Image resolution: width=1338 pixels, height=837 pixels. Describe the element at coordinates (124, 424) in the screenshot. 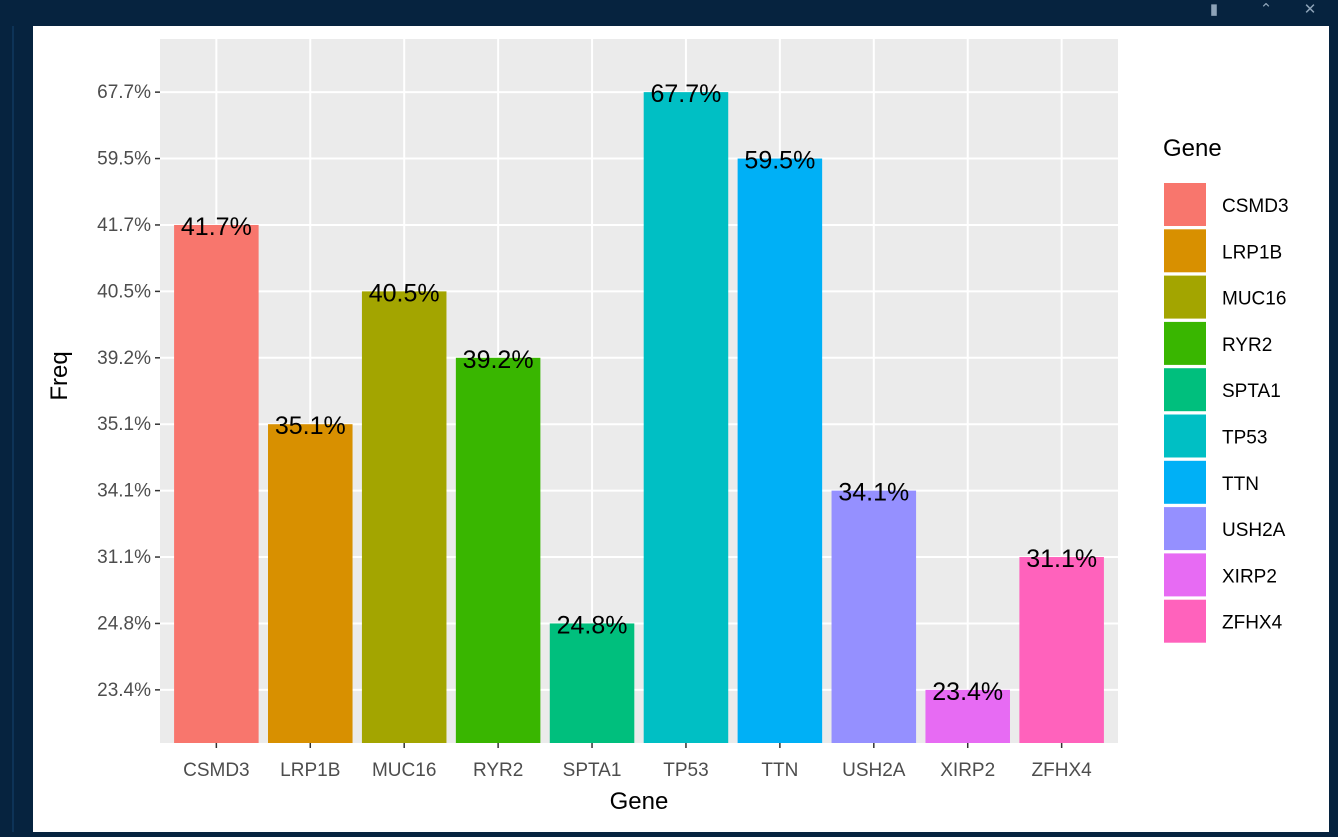

I see `y-tick-label: 35.1%` at that location.